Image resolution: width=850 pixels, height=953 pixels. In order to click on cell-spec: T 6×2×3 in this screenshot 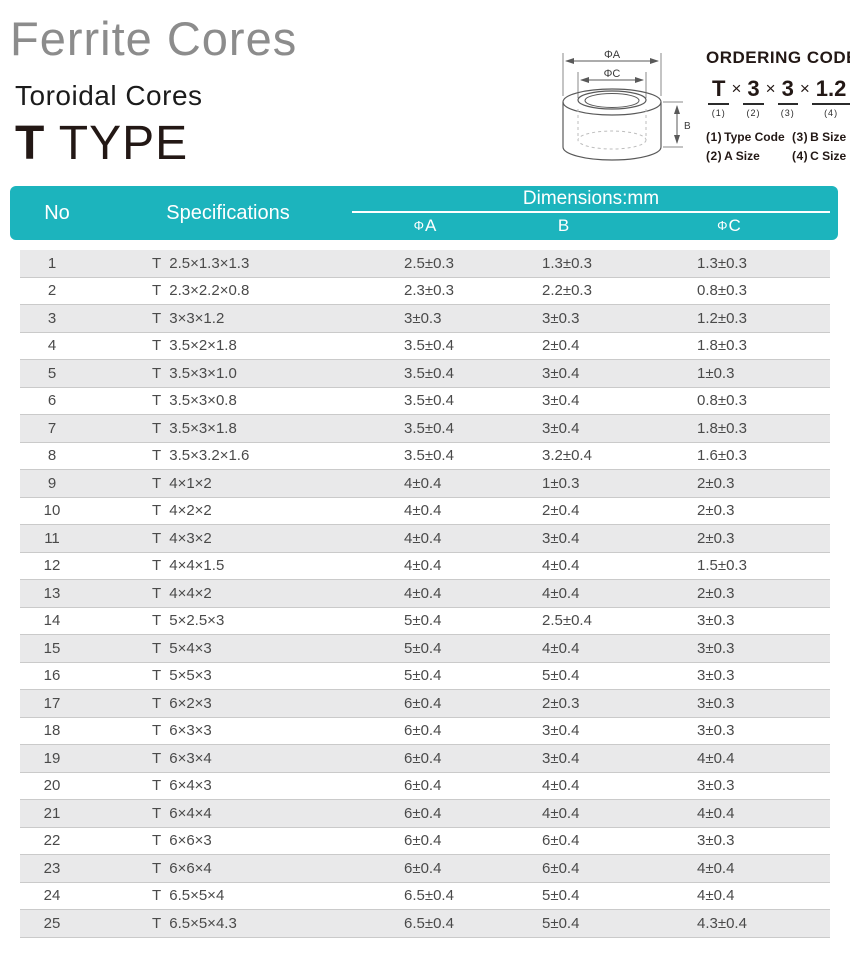, I will do `click(182, 703)`.